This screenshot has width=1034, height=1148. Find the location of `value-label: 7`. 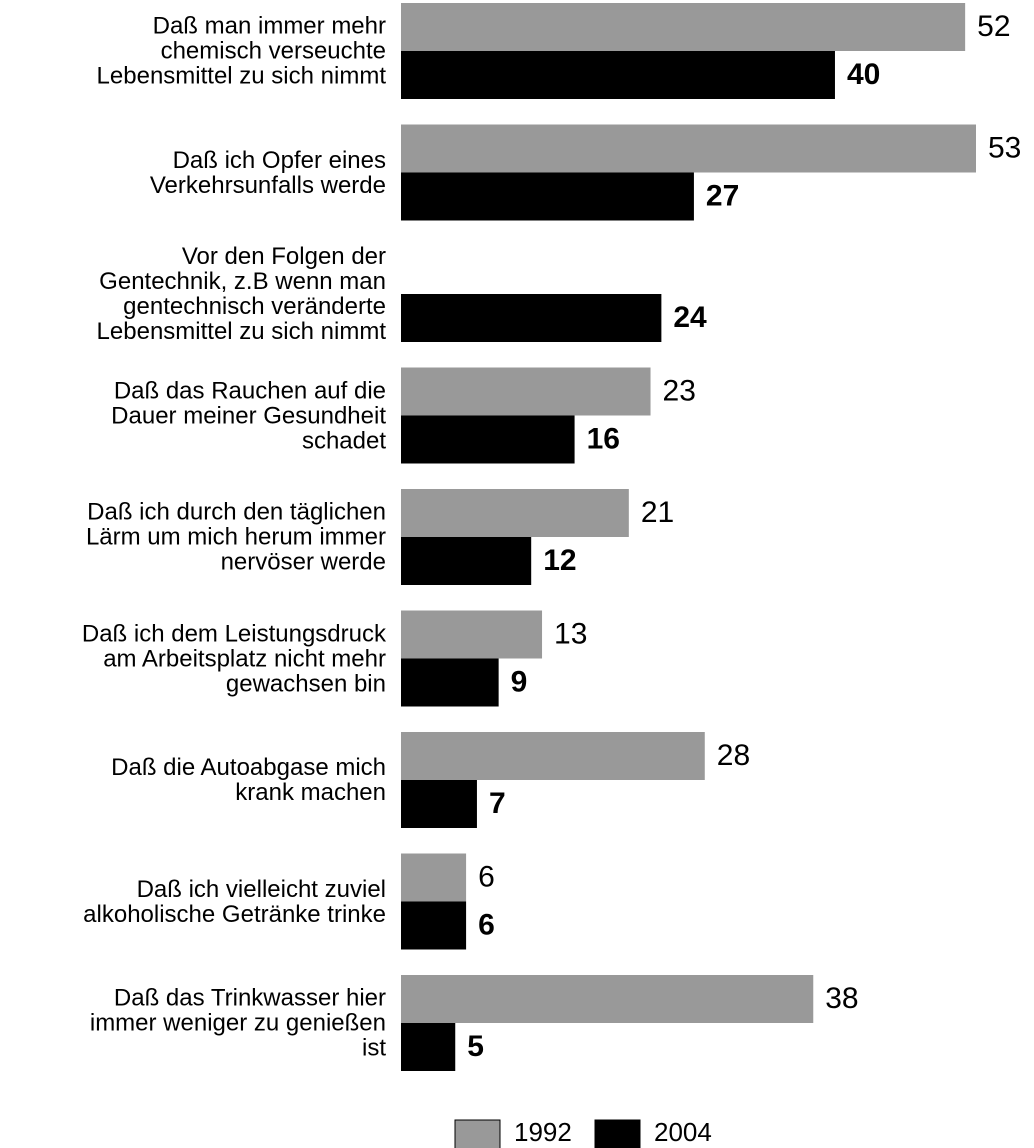

value-label: 7 is located at coordinates (497, 803).